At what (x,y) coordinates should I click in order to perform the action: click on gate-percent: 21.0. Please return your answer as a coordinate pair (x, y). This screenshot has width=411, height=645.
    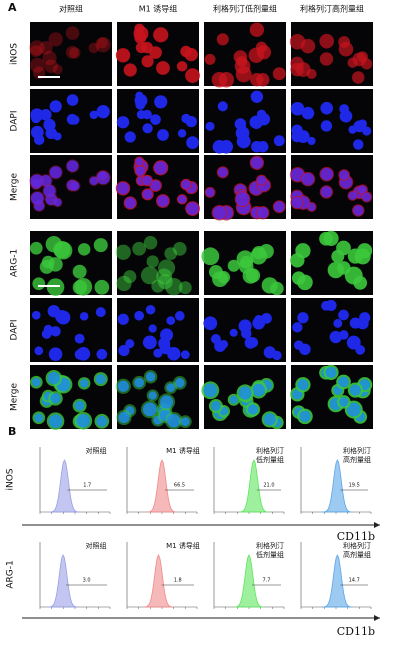
    Looking at the image, I should click on (268, 486).